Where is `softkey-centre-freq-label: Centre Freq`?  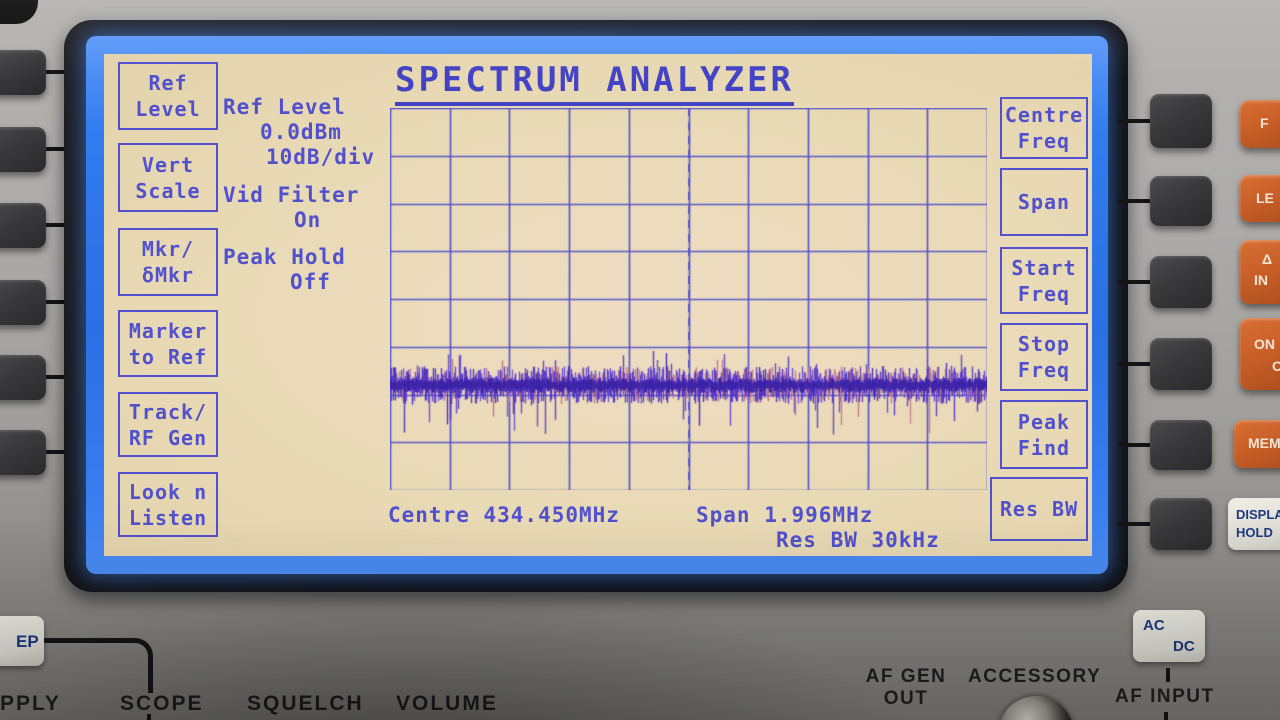 softkey-centre-freq-label: Centre Freq is located at coordinates (1044, 128).